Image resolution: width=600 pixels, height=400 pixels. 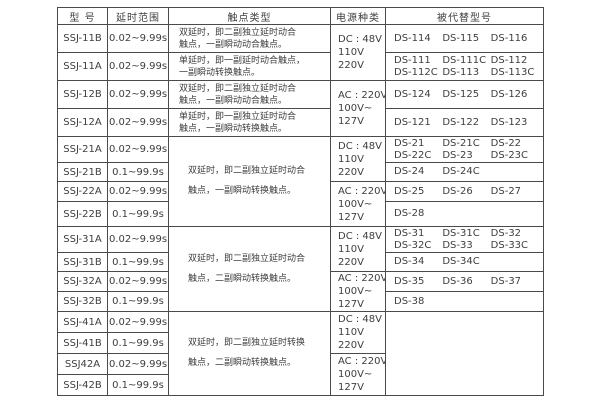 I want to click on replaced-model: DS-112C, so click(x=416, y=72).